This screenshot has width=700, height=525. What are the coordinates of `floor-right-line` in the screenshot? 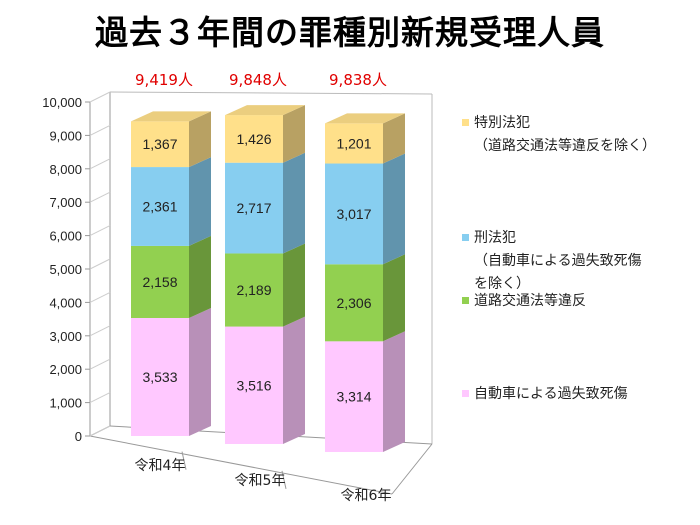 It's located at (412, 469).